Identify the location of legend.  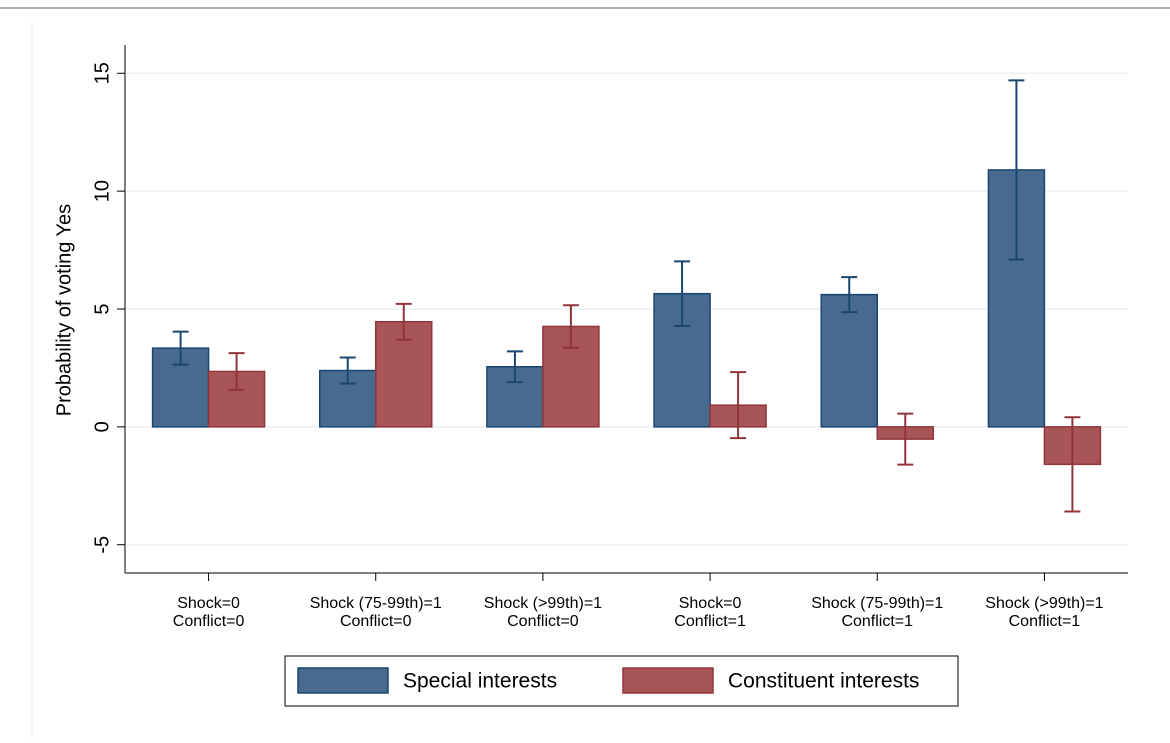
(621, 681).